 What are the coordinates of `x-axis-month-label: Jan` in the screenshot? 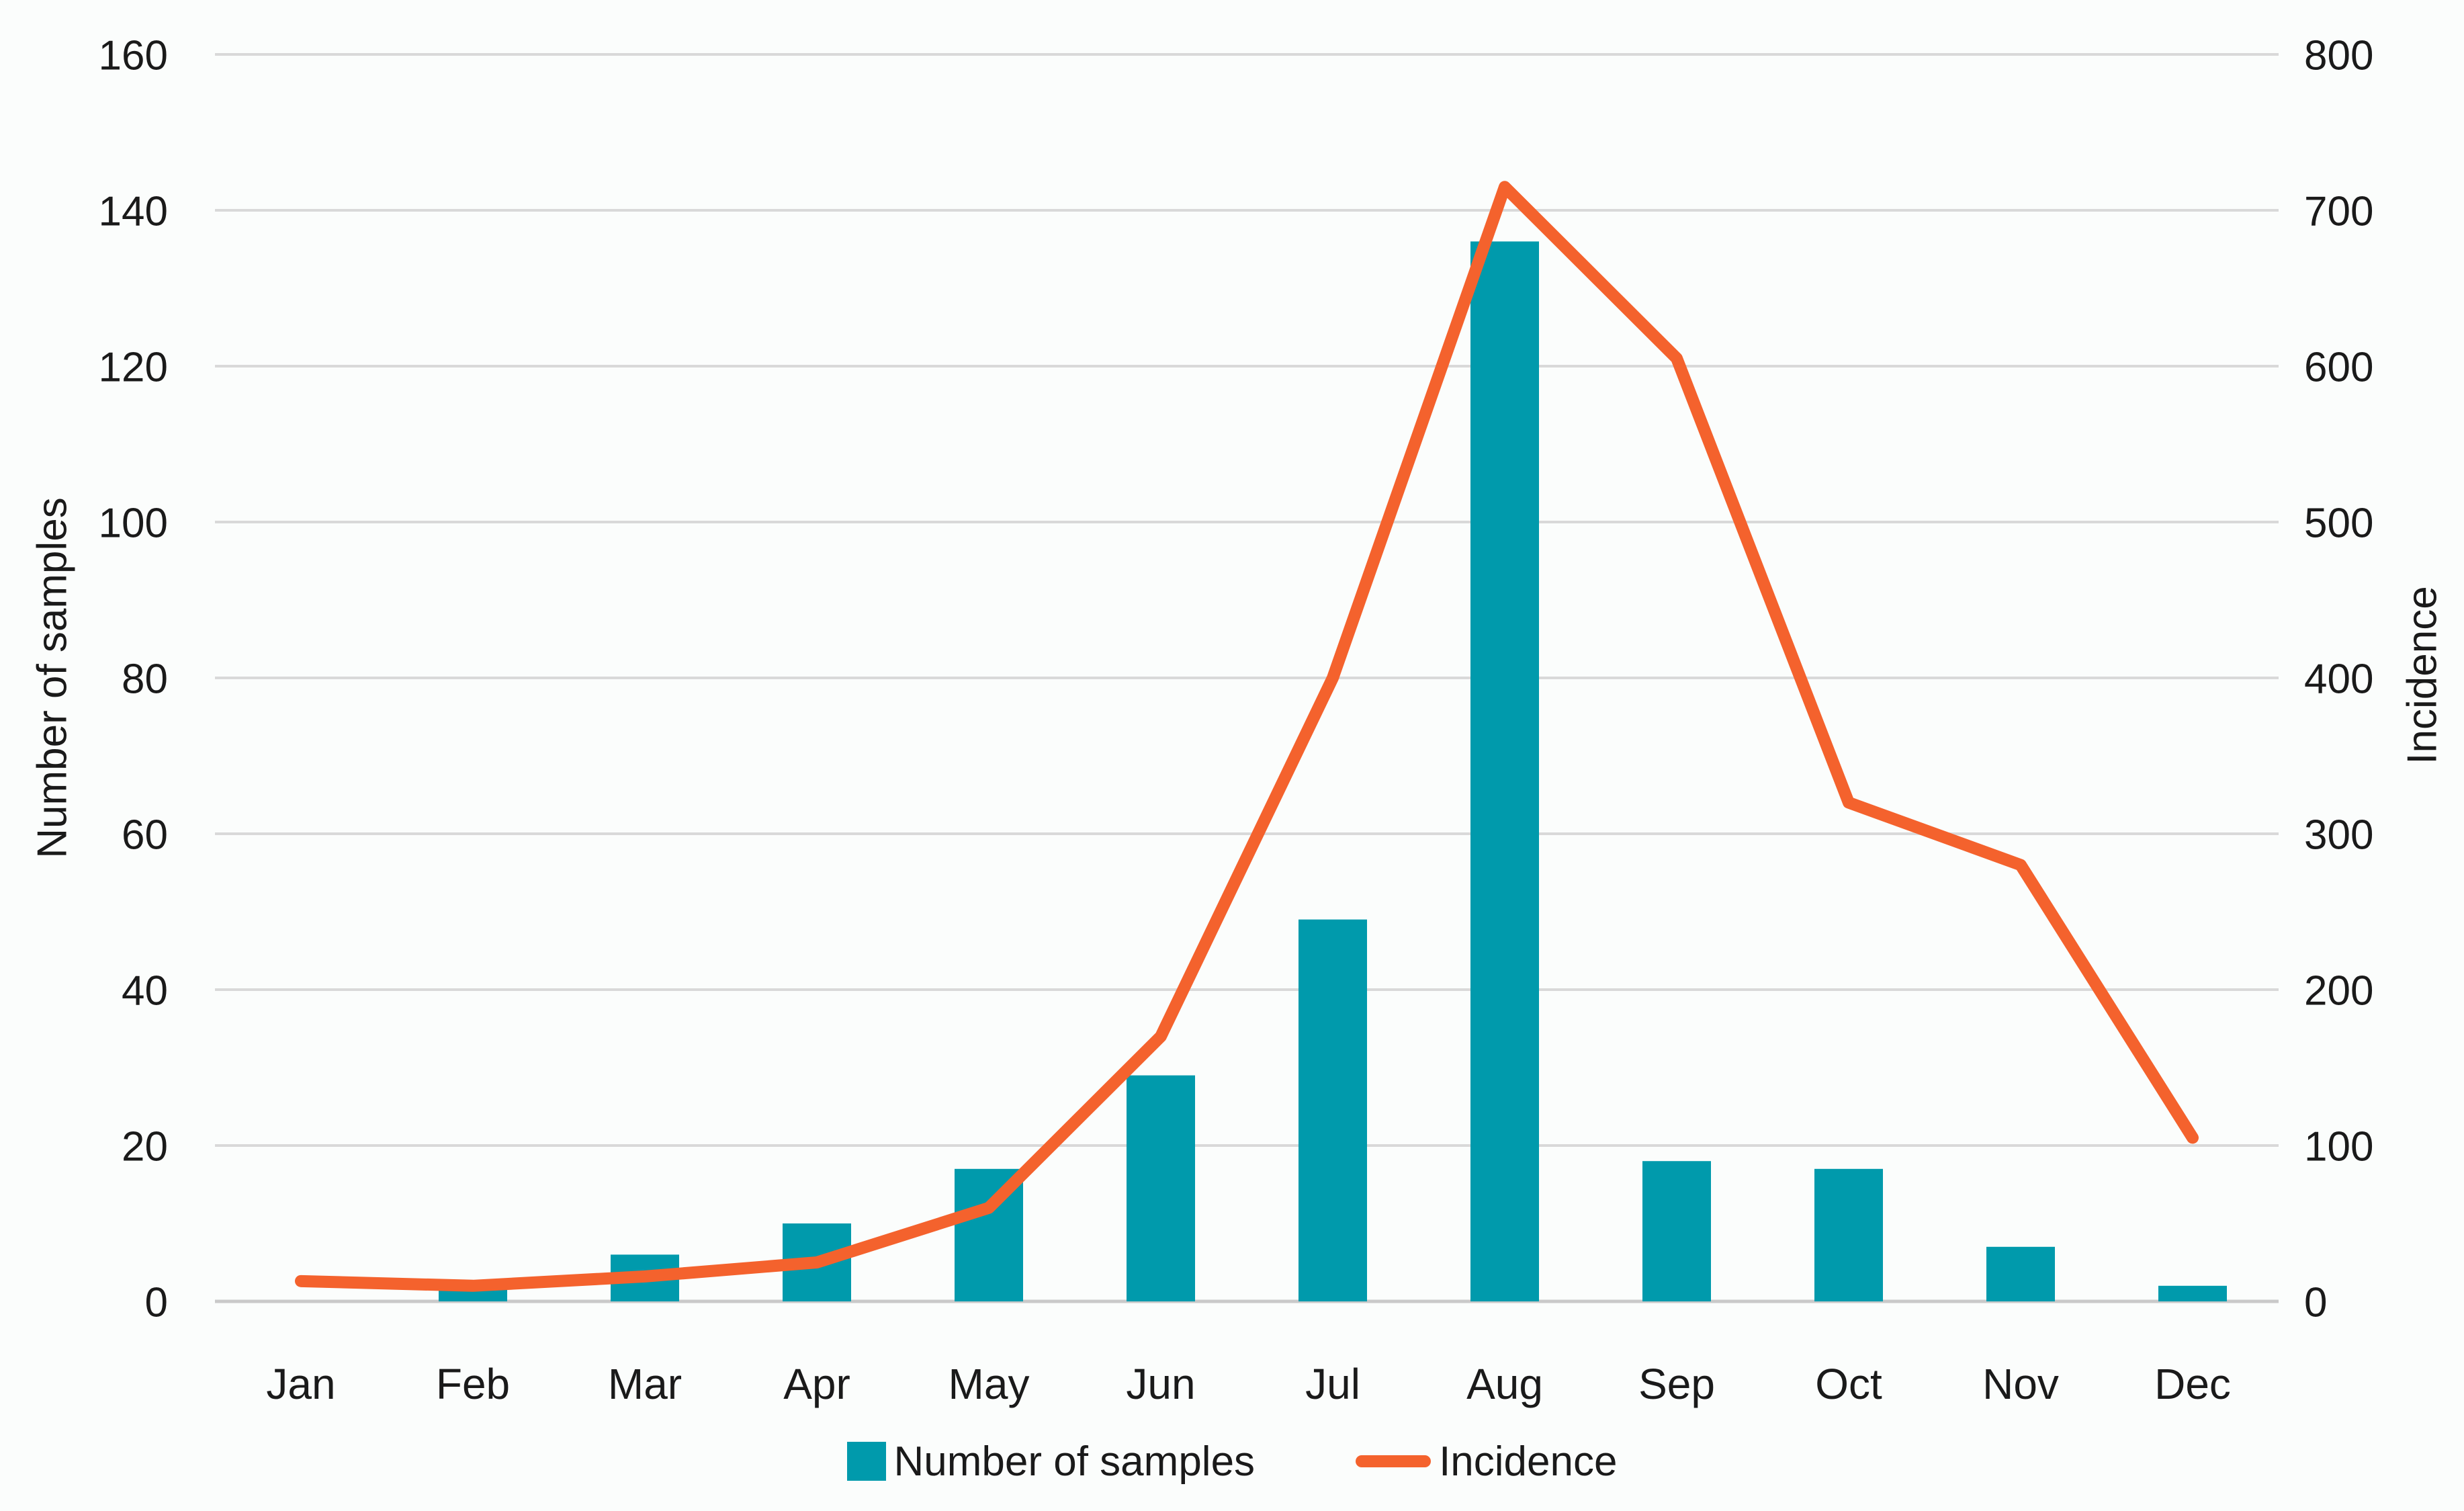 It's located at (300, 1384).